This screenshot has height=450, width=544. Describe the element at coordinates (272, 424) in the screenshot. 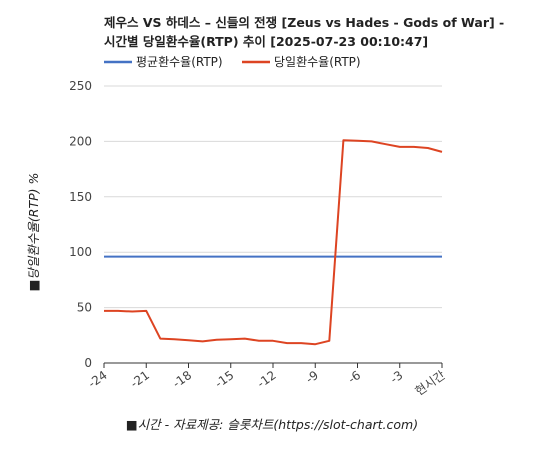

I see `x-axis-title: ■시간 - 자료제공: 슬롯차트(https://slot-chart.com)` at that location.